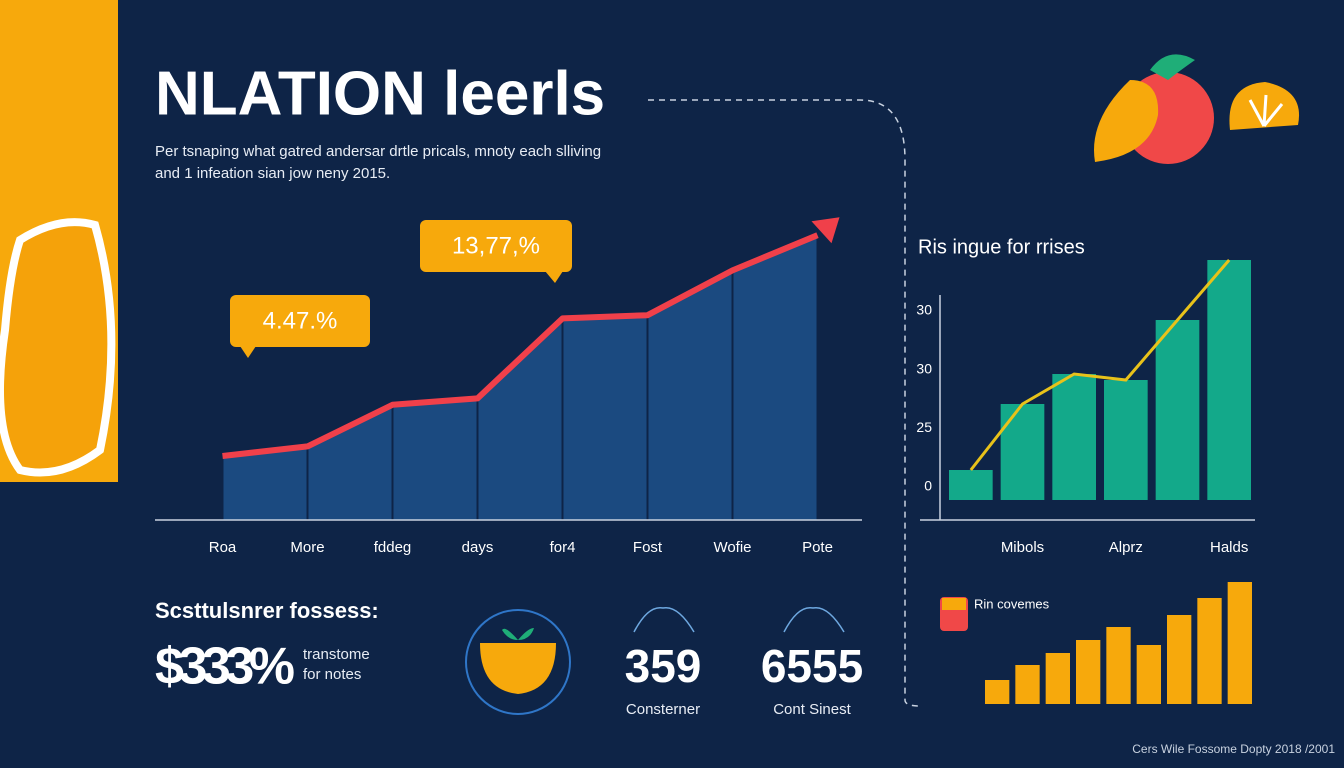 This screenshot has width=1344, height=768. I want to click on x-tick-label: Roa, so click(223, 547).